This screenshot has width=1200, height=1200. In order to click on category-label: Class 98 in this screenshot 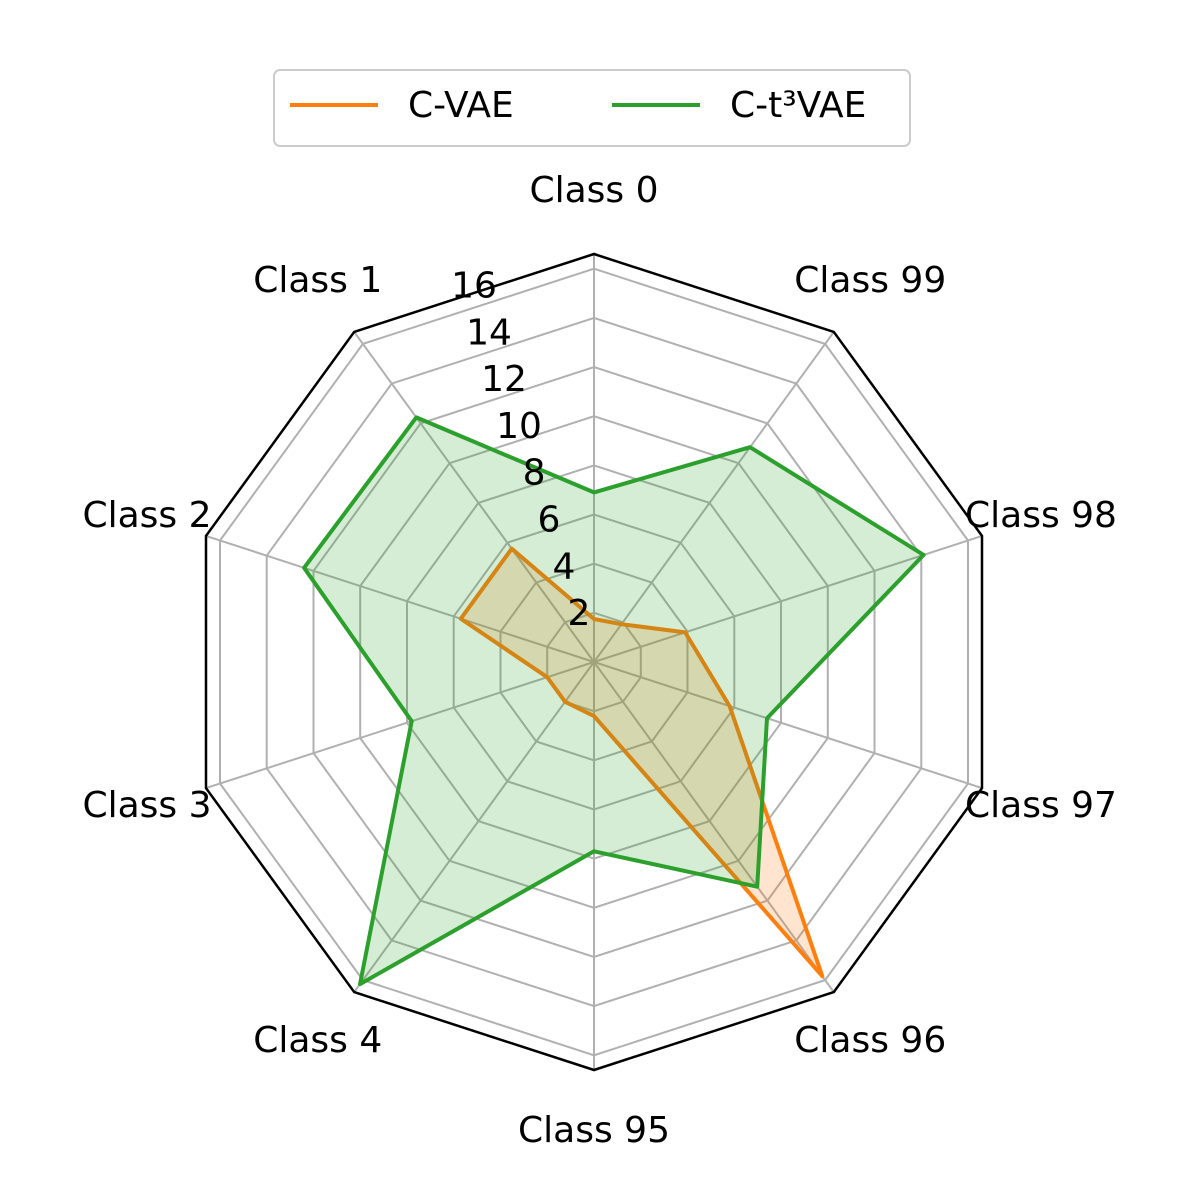, I will do `click(1041, 515)`.